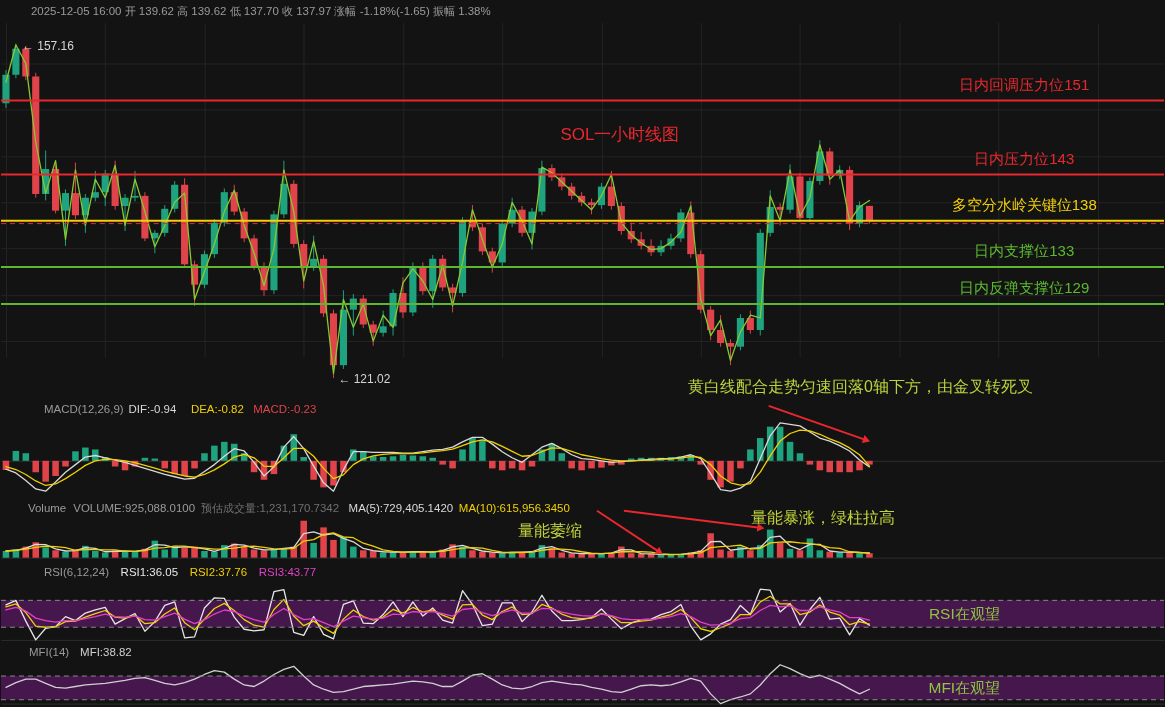  Describe the element at coordinates (620, 135) in the screenshot. I see `text: SOL一小时线图` at that location.